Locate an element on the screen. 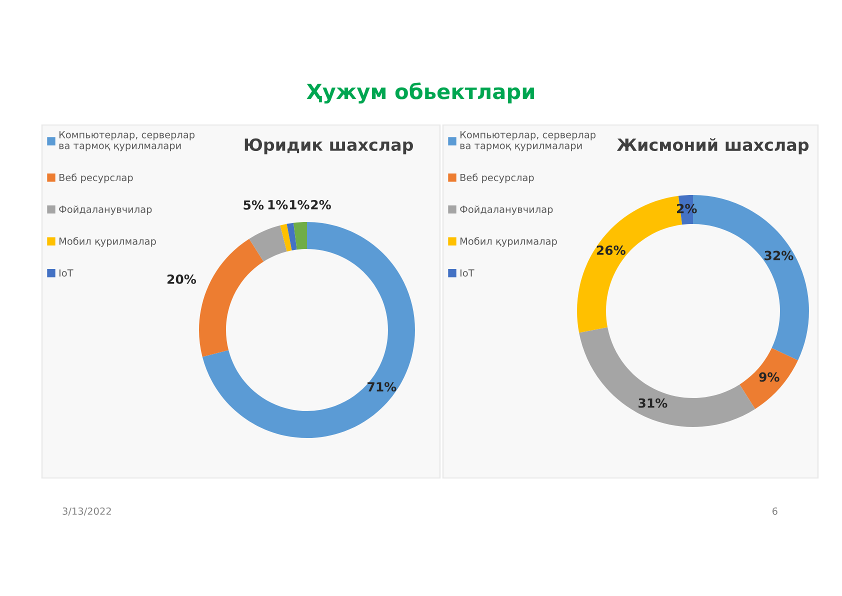 The width and height of the screenshot is (842, 596). text: 3/13/2022 is located at coordinates (86, 511).